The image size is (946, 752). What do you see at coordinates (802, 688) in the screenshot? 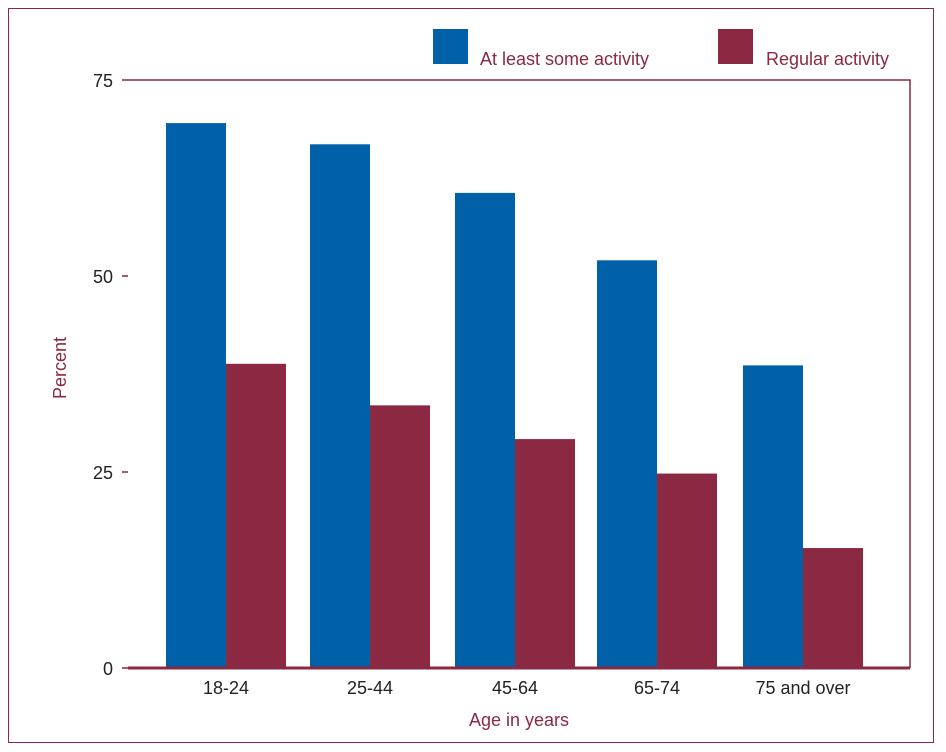
I see `x-tick-label: 75 and over` at bounding box center [802, 688].